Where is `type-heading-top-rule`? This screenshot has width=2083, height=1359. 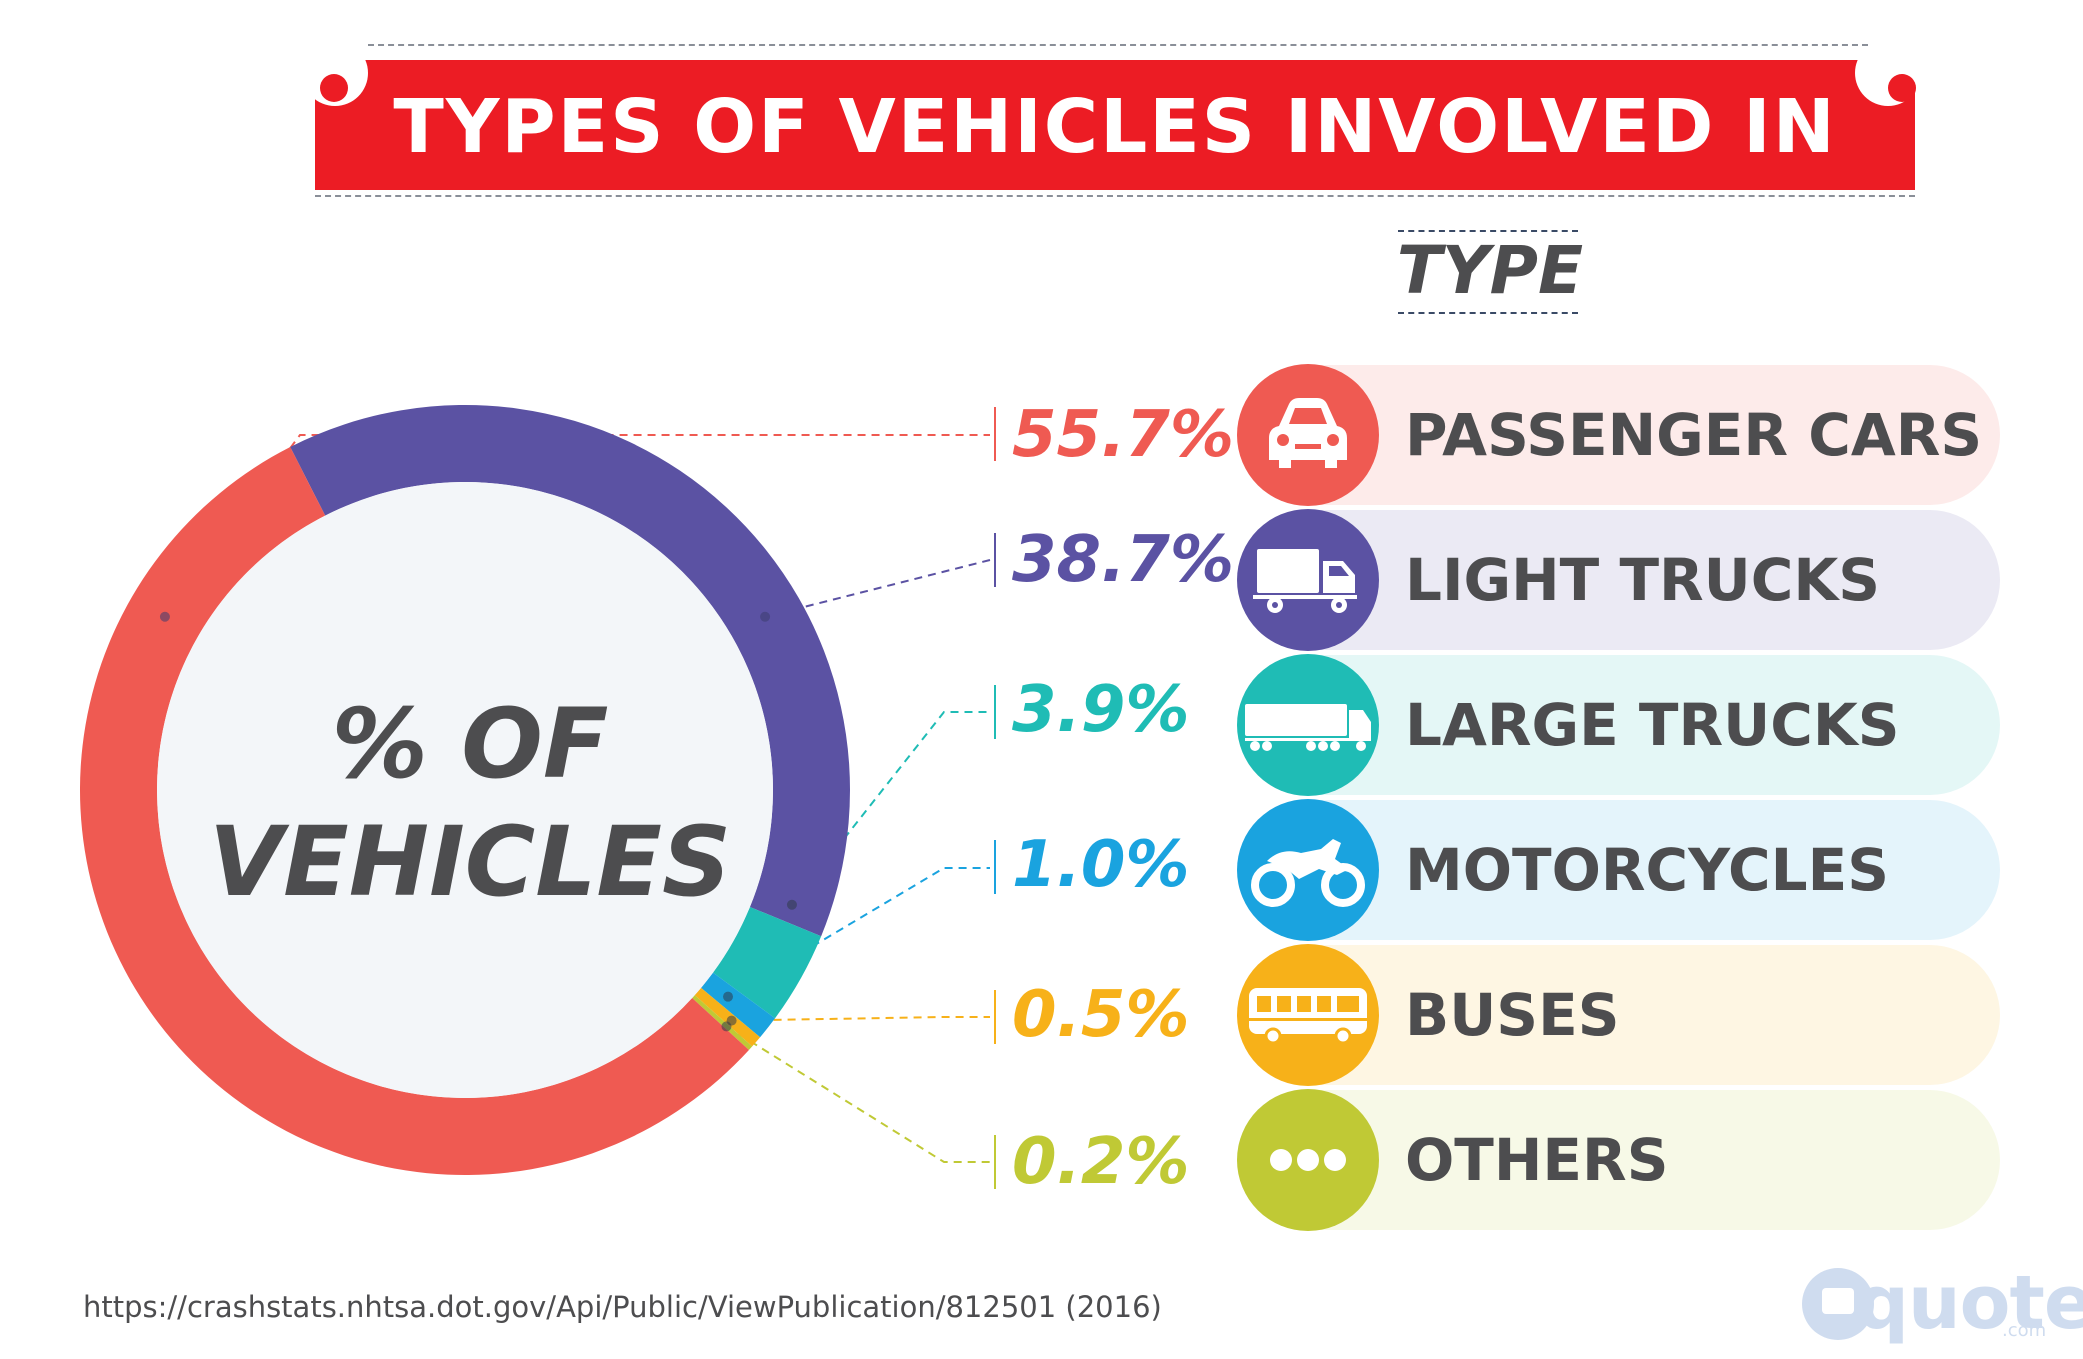
type-heading-top-rule is located at coordinates (1488, 231).